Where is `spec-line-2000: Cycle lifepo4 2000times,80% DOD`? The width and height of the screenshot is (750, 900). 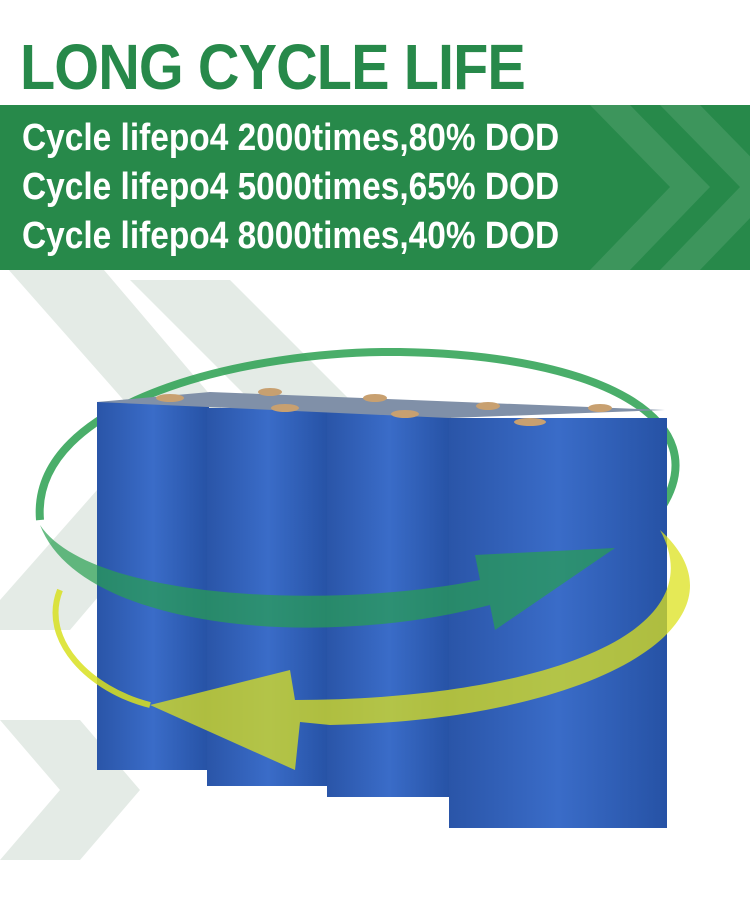
spec-line-2000: Cycle lifepo4 2000times,80% DOD is located at coordinates (291, 138).